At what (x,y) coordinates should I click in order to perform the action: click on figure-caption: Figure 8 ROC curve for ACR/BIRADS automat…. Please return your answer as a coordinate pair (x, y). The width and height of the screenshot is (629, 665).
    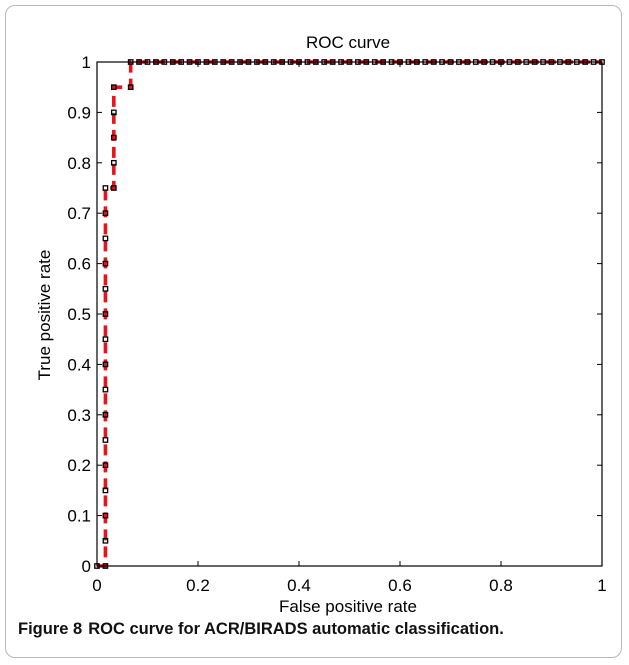
    Looking at the image, I should click on (318, 629).